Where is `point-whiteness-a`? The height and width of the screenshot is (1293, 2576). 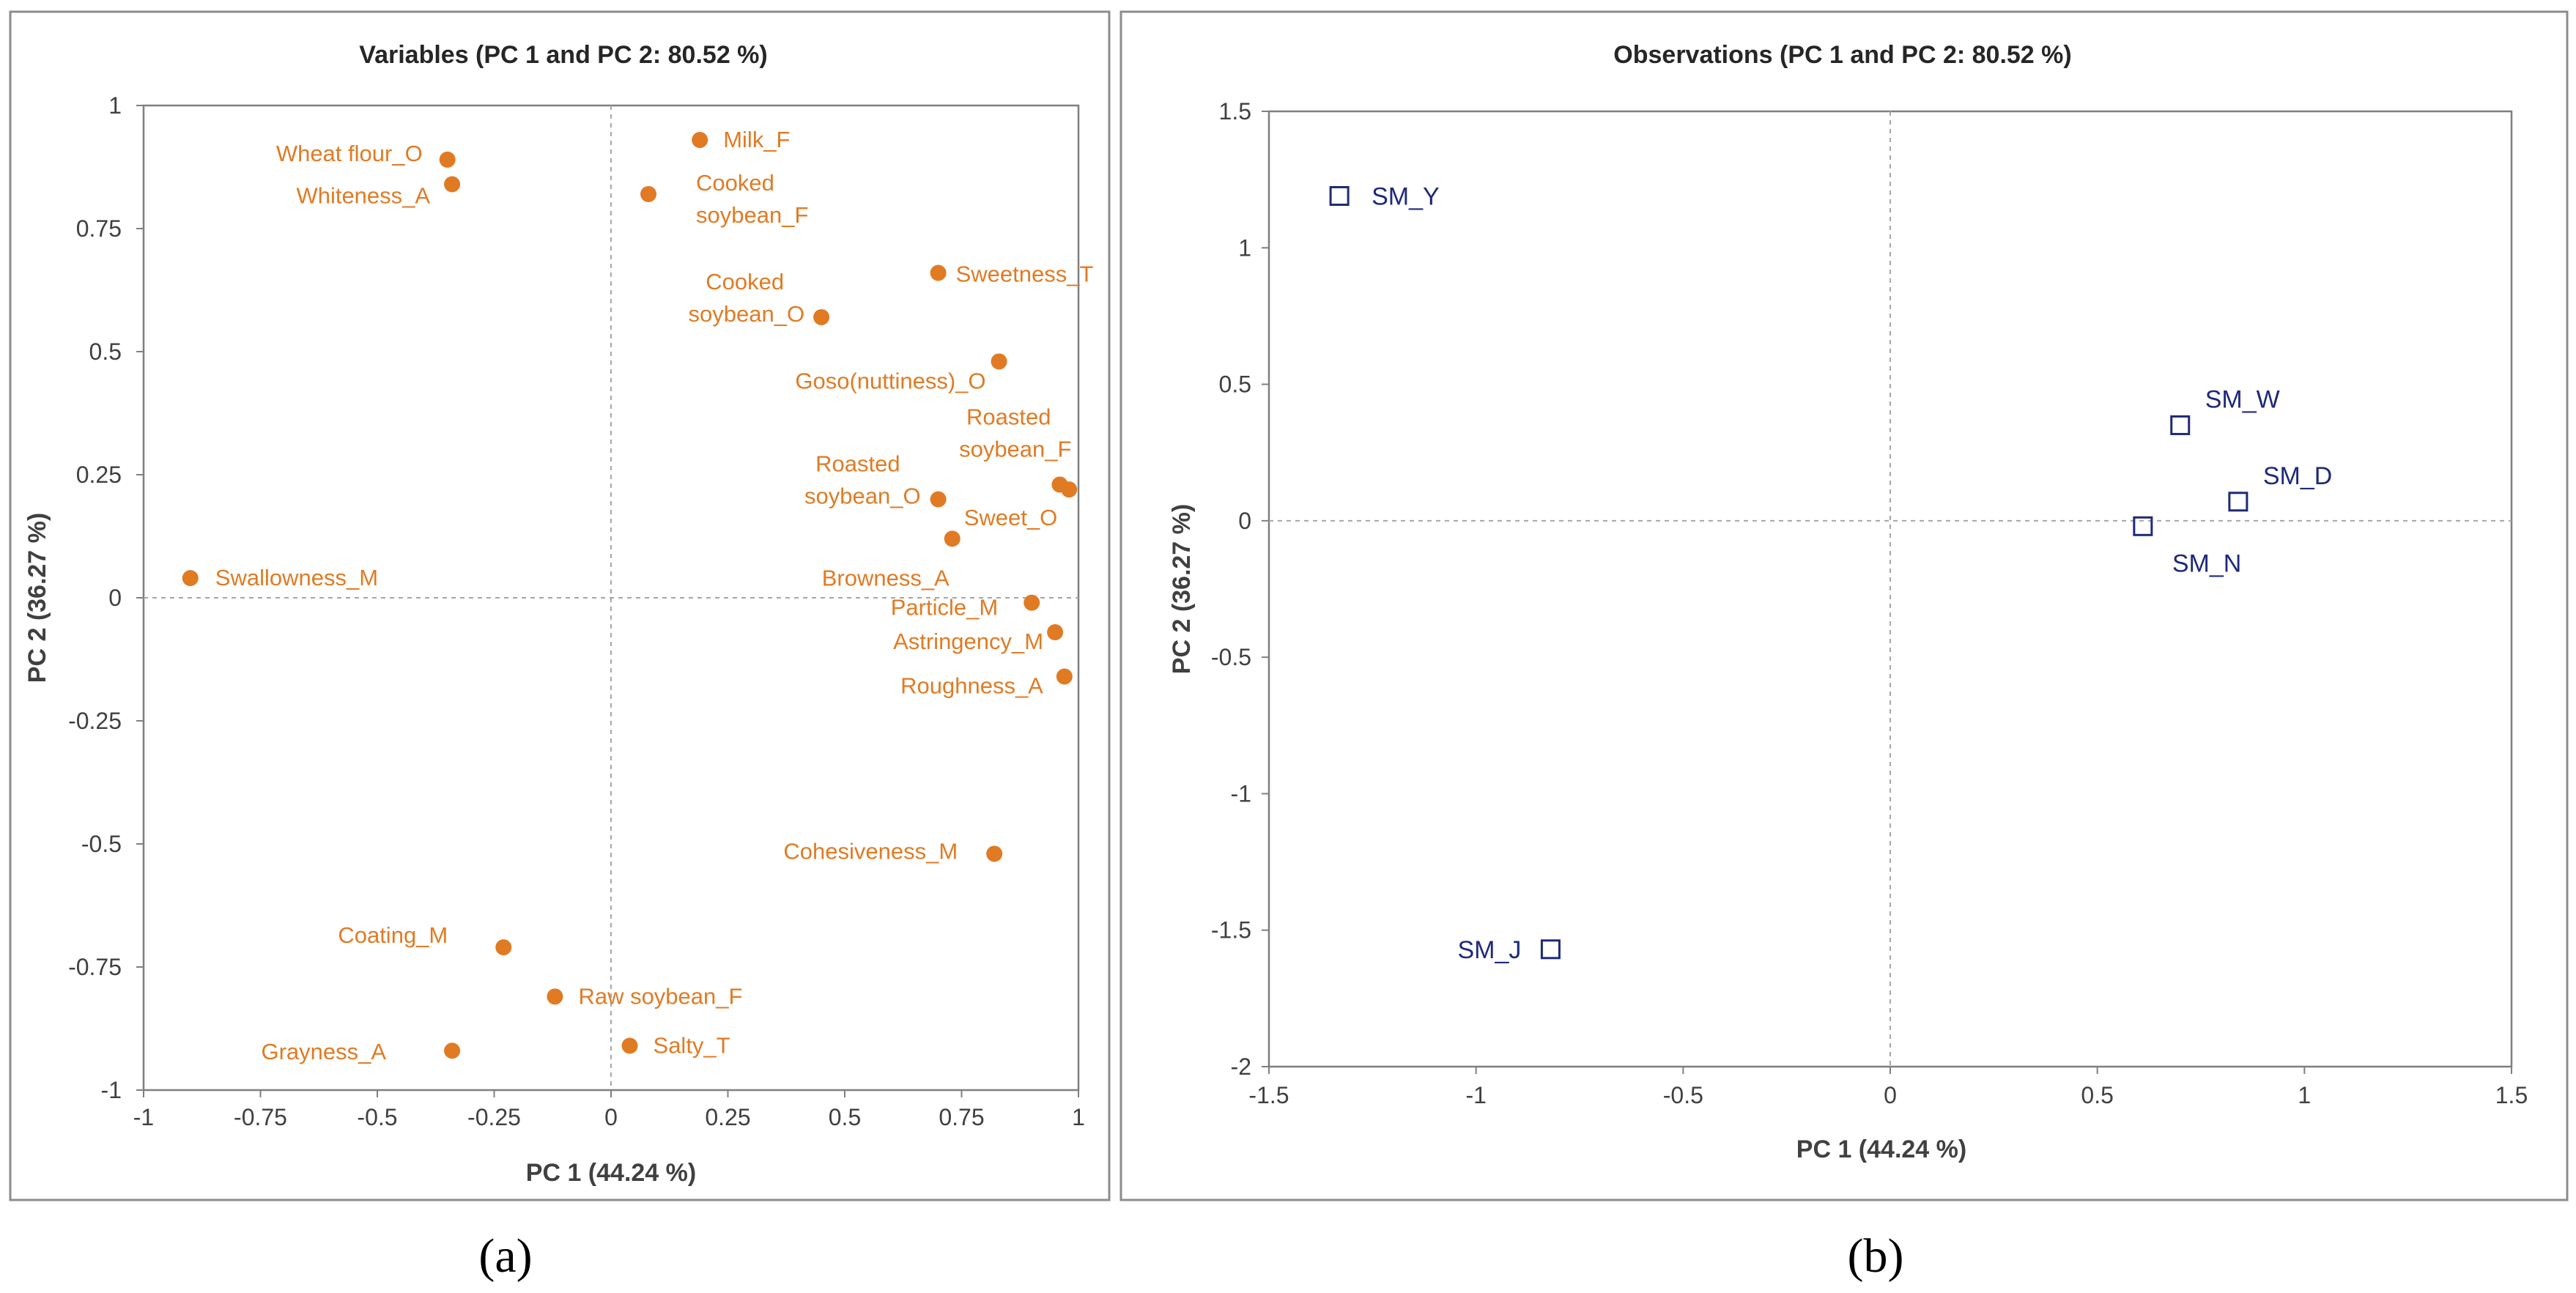
point-whiteness-a is located at coordinates (452, 184).